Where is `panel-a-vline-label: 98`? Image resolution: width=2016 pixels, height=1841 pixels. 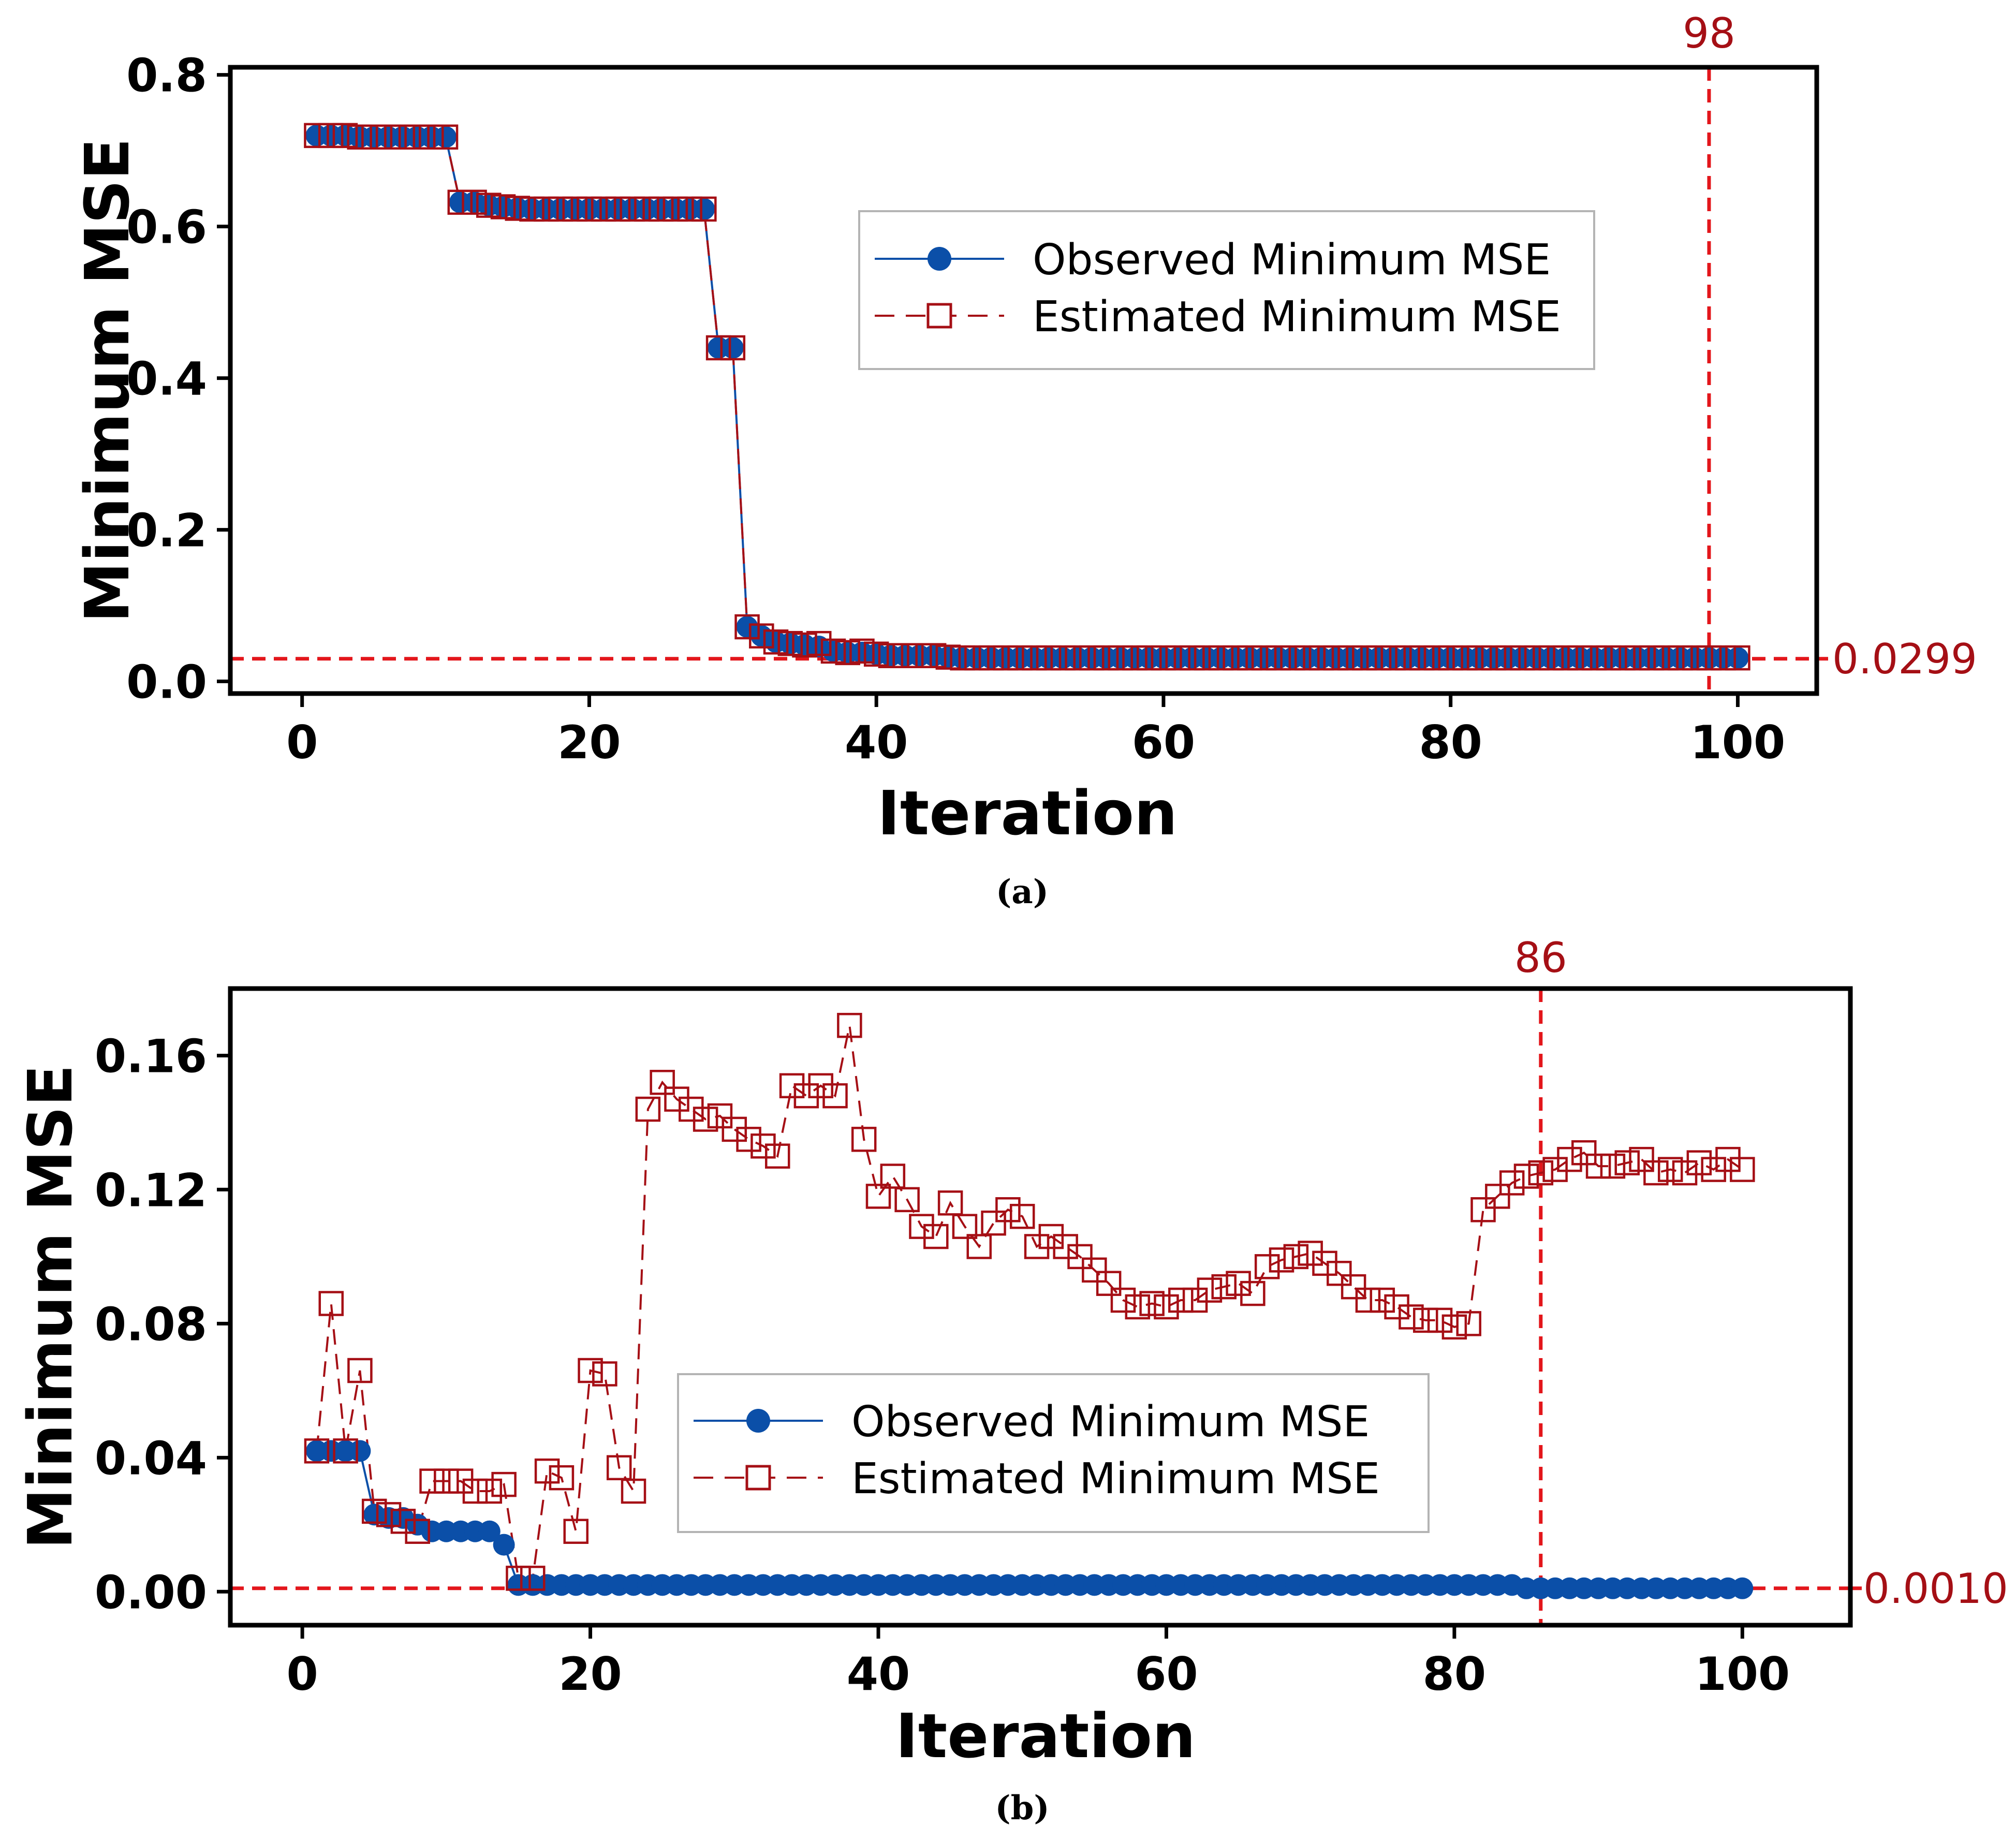 panel-a-vline-label: 98 is located at coordinates (1709, 33).